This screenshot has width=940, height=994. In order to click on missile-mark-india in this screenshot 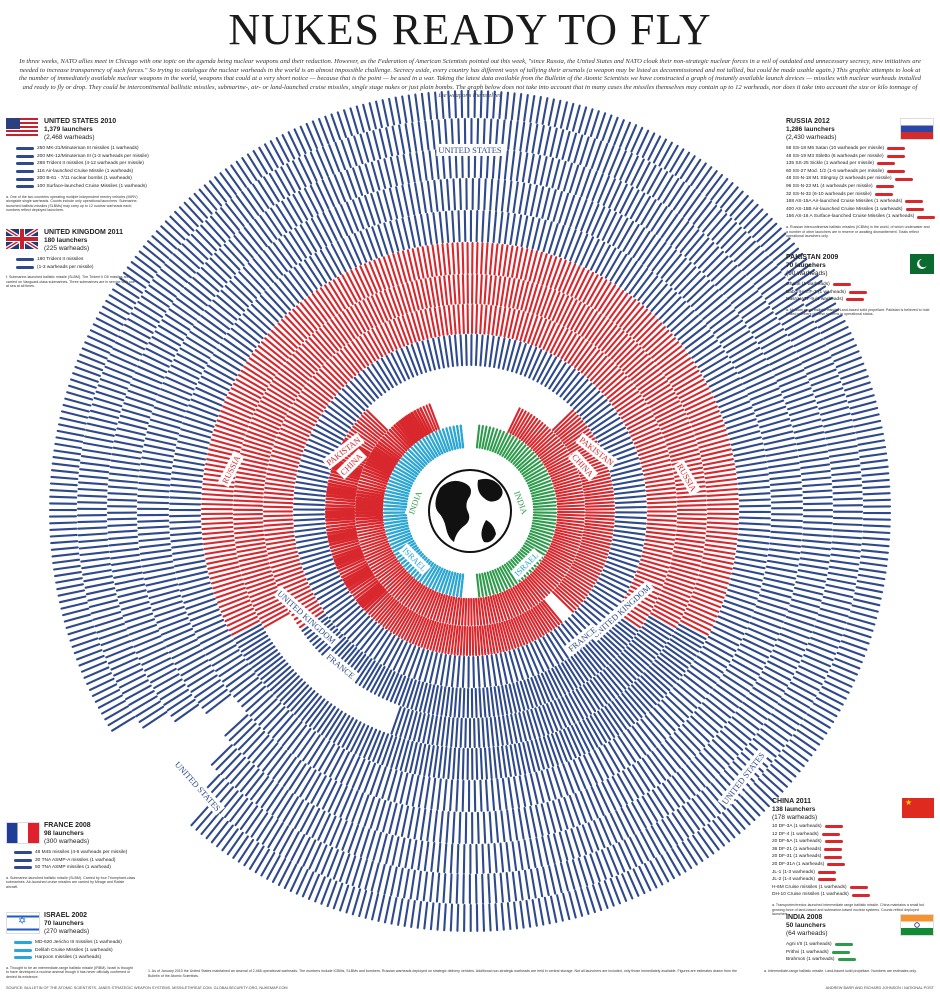, I will do `click(531, 468)`.